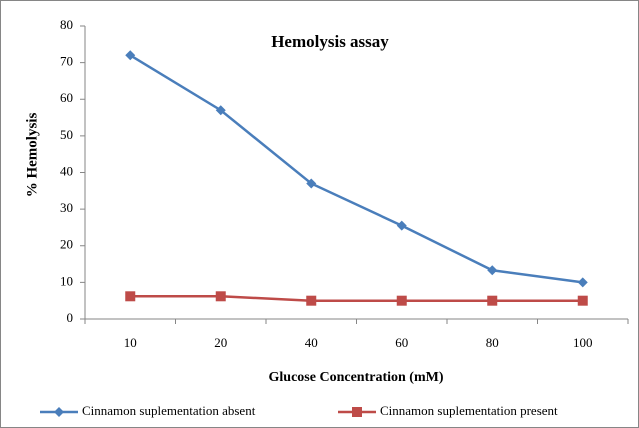 The image size is (639, 428). Describe the element at coordinates (469, 410) in the screenshot. I see `legend-label: Cinnamon suplementation present` at that location.